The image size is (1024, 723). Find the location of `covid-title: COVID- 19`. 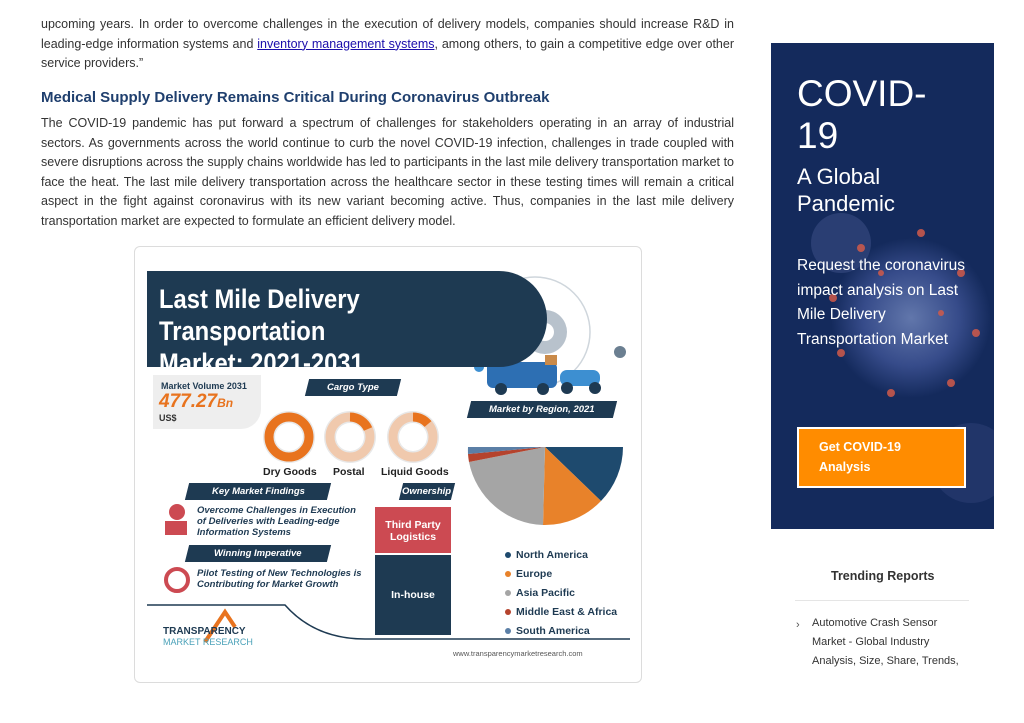

covid-title: COVID- 19 is located at coordinates (862, 115).